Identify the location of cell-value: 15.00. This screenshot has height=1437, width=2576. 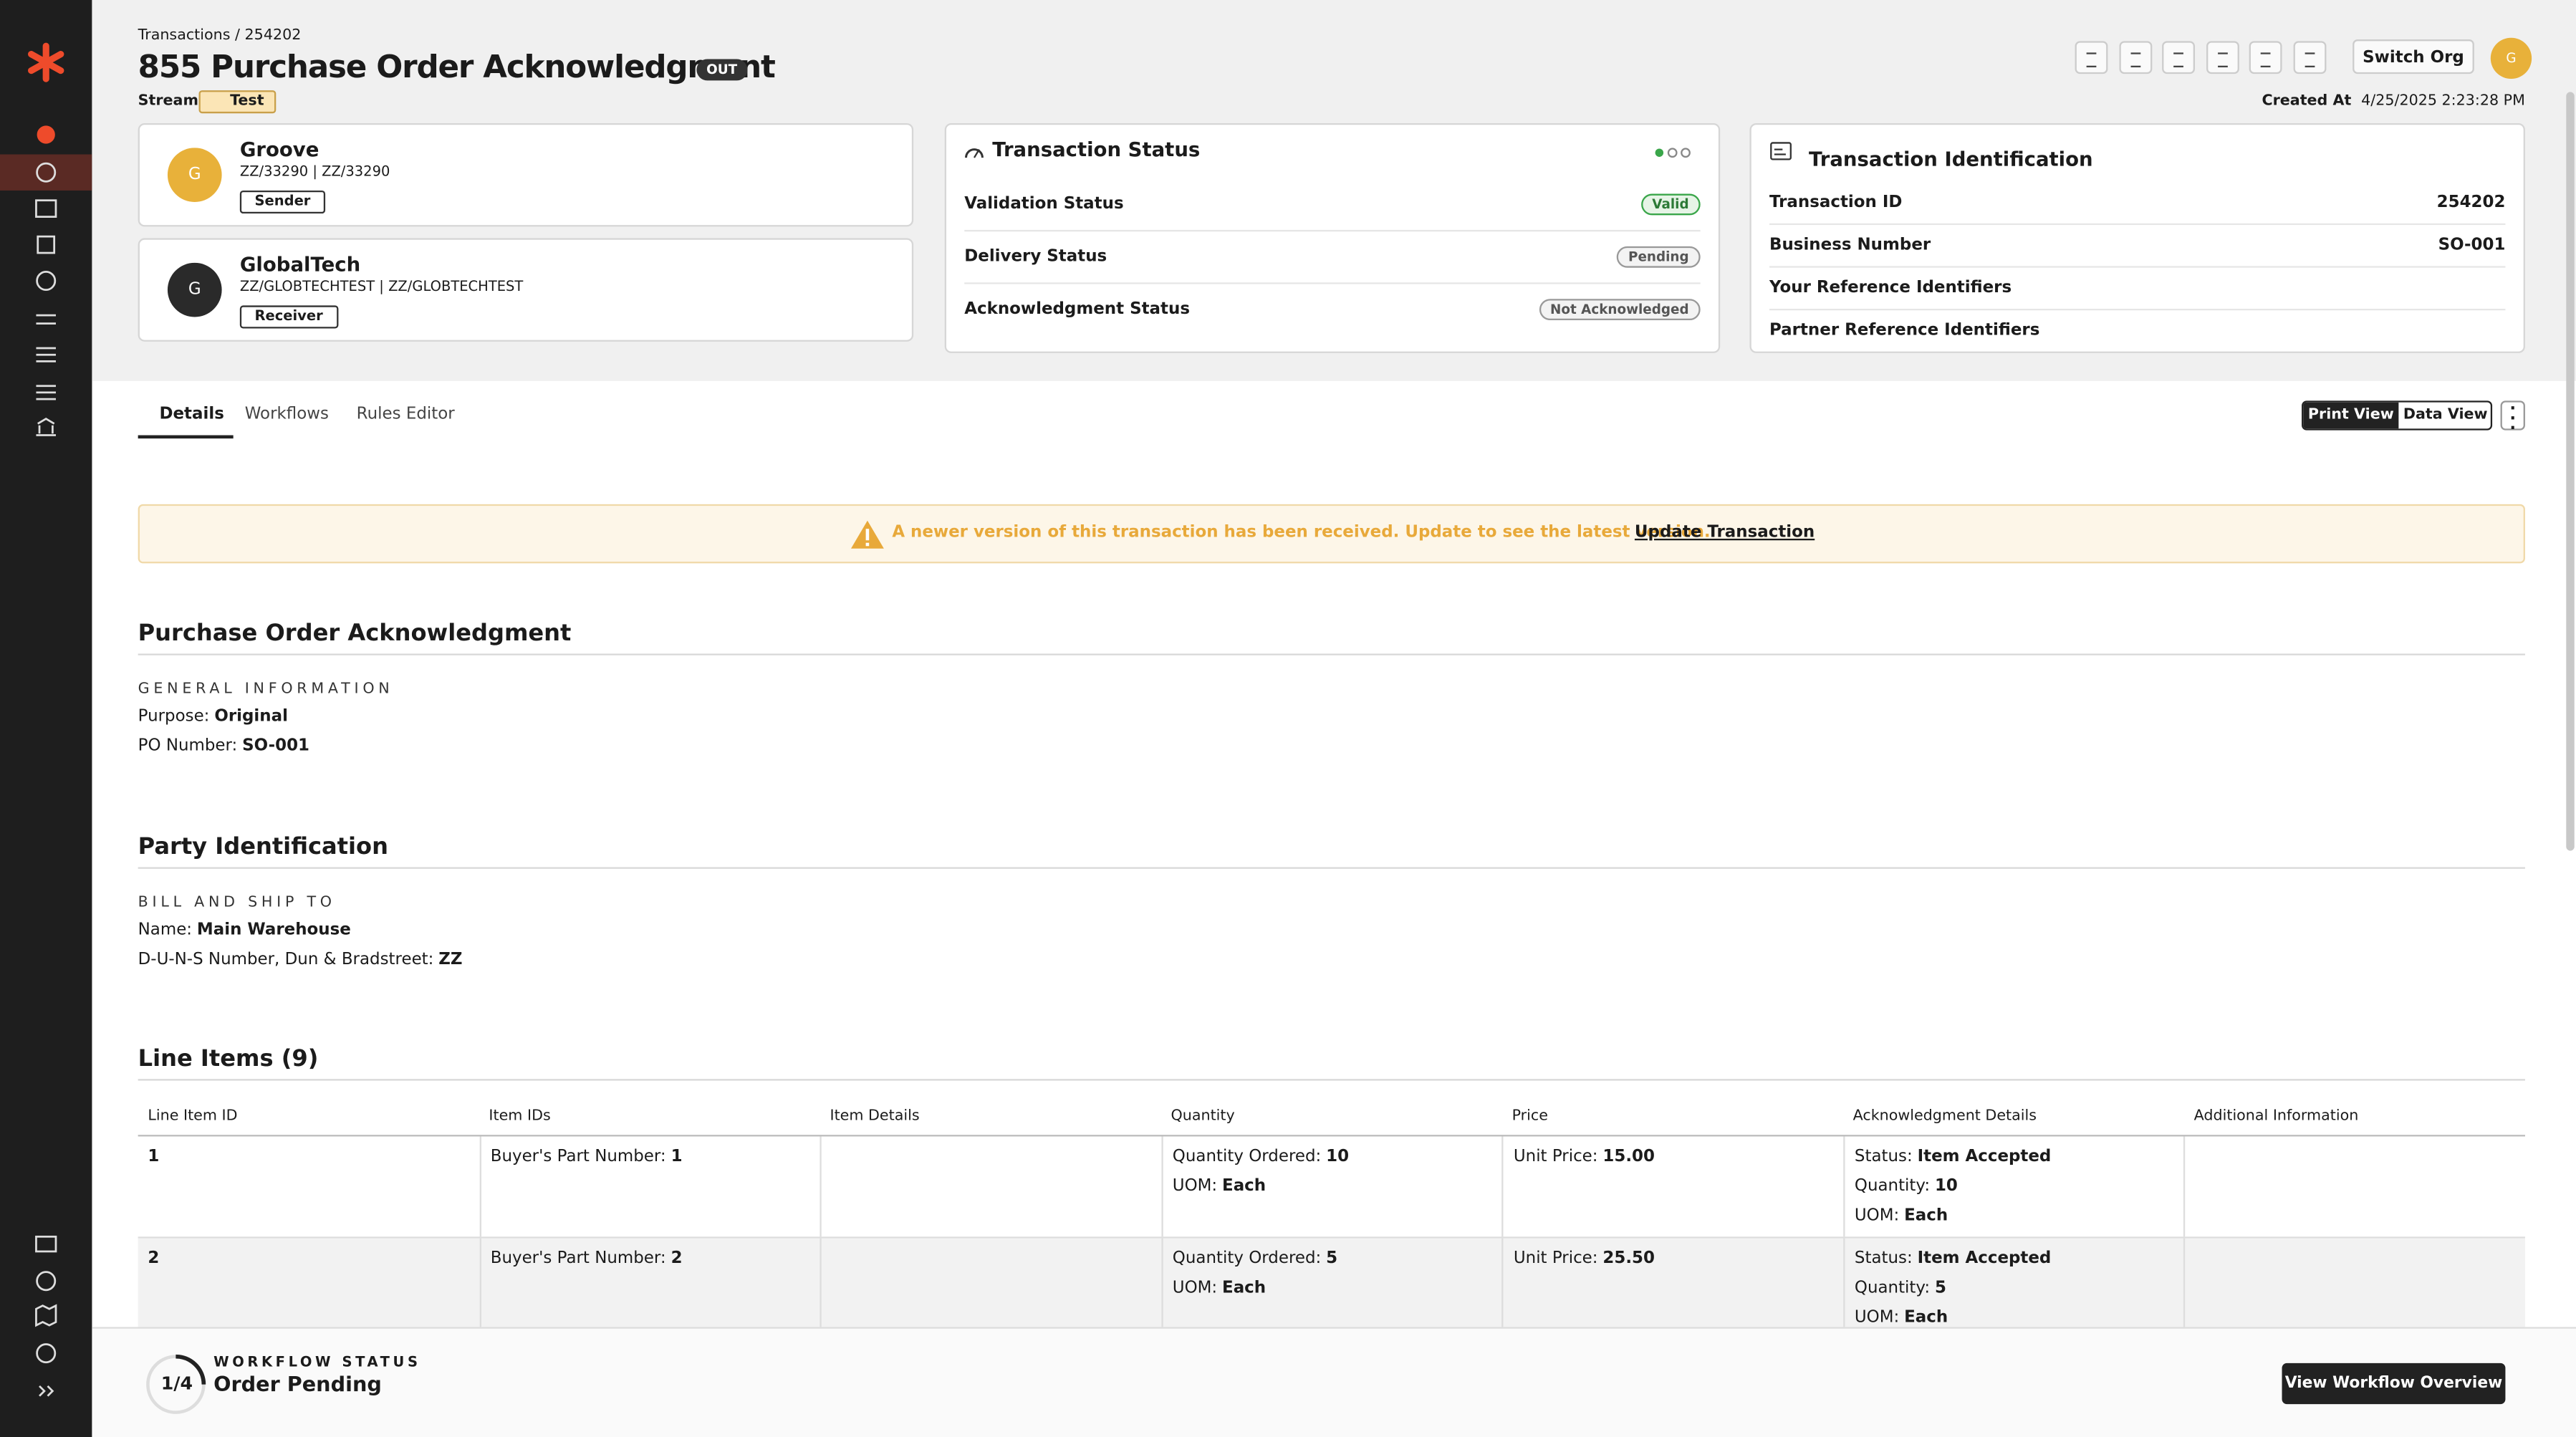
(1629, 1157).